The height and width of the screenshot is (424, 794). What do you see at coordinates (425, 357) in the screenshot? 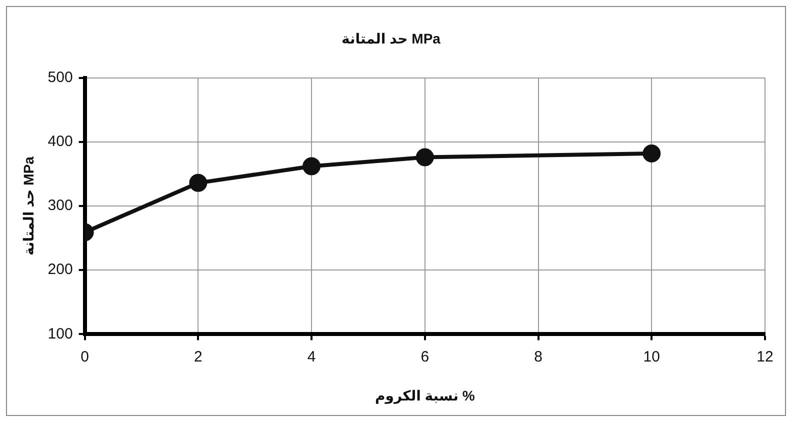
I see `x-tick-label: 6` at bounding box center [425, 357].